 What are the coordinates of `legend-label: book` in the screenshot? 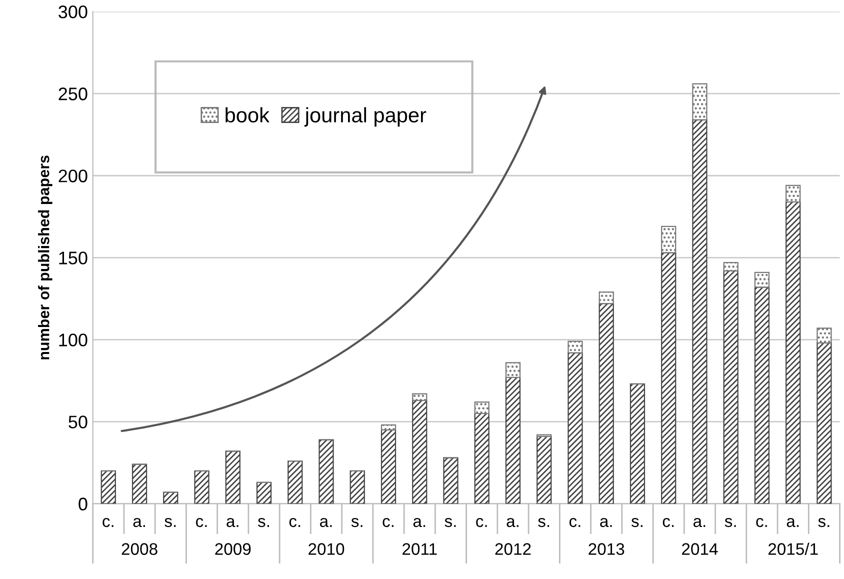 It's located at (248, 115).